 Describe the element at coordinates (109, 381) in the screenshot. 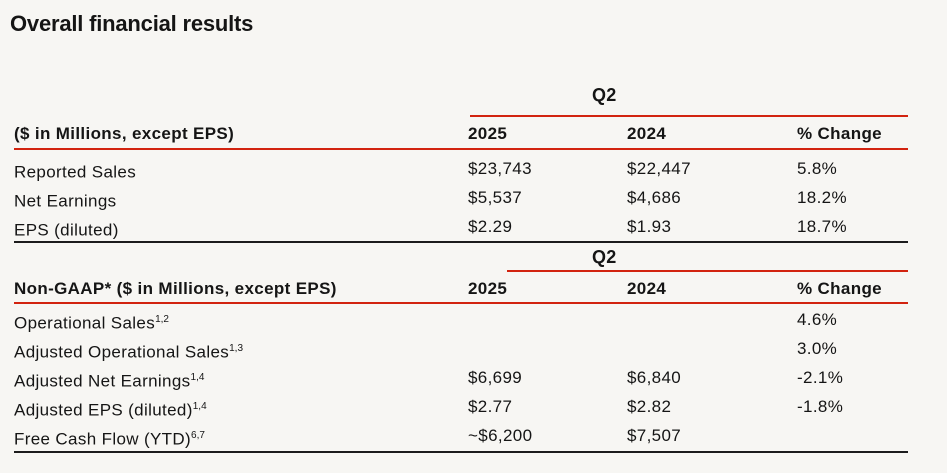

I see `row-label: Adjusted Net Earnings1,4` at that location.